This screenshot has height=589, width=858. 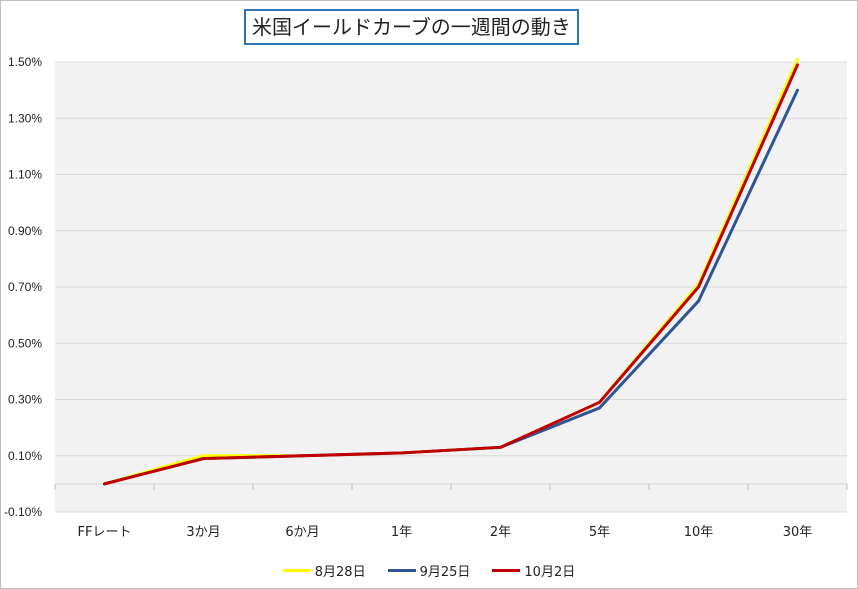 I want to click on x-category-label: 1年, so click(x=401, y=532).